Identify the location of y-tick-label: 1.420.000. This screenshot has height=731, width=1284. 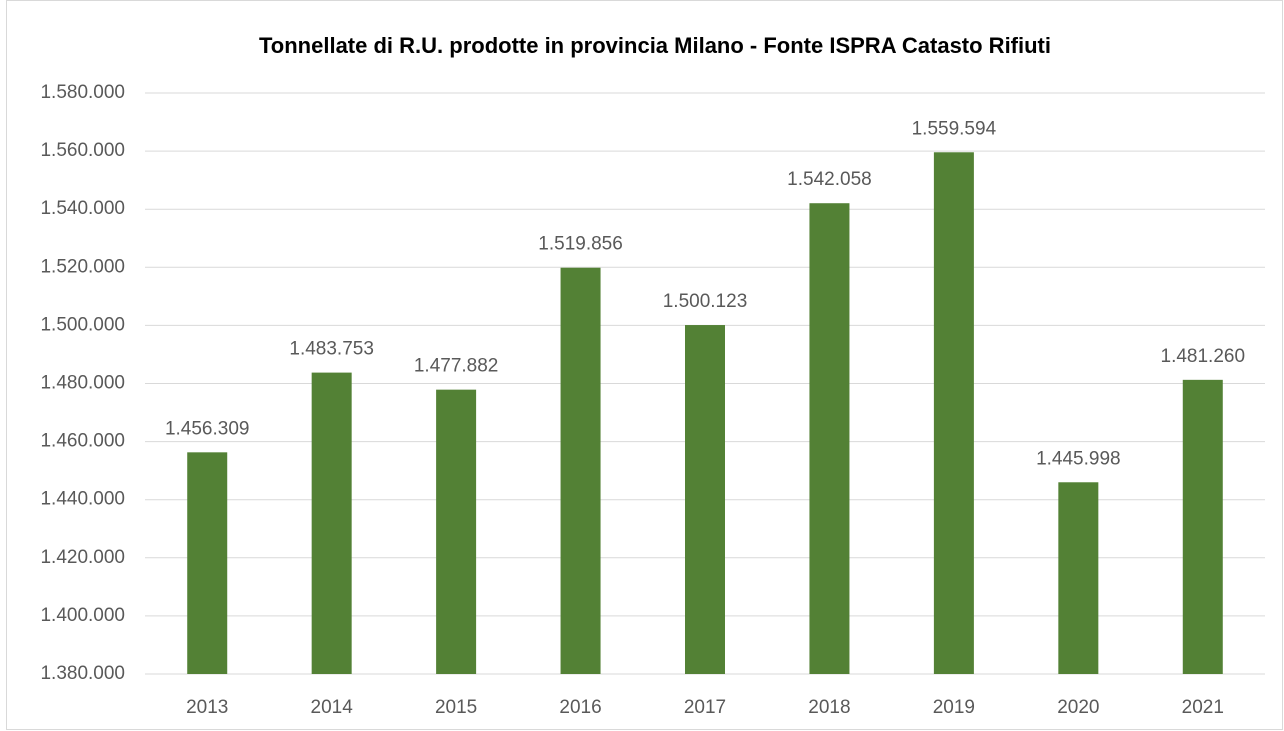
(82, 557).